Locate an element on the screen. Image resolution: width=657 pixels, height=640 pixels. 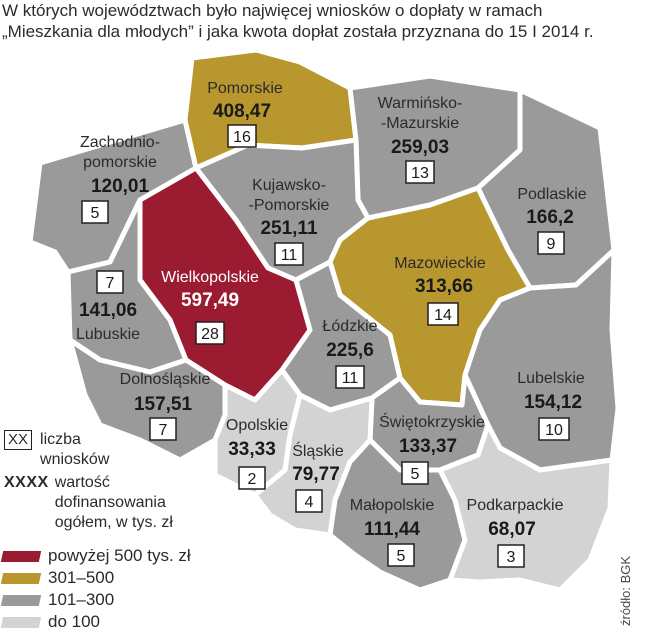
region-value-pomorskie: 408,47 is located at coordinates (242, 111).